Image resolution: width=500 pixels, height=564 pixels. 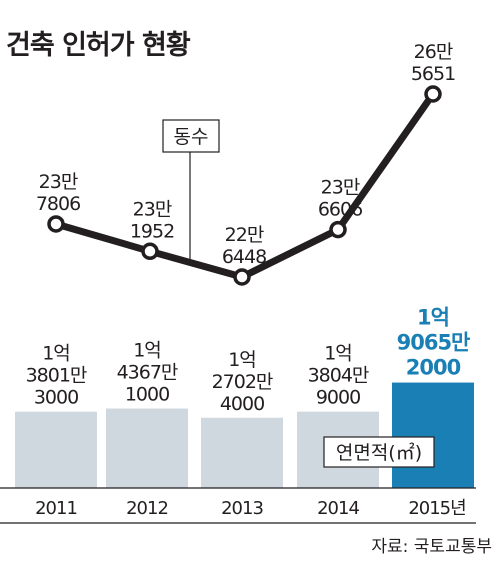 What do you see at coordinates (147, 508) in the screenshot?
I see `x-tick-label: 2012` at bounding box center [147, 508].